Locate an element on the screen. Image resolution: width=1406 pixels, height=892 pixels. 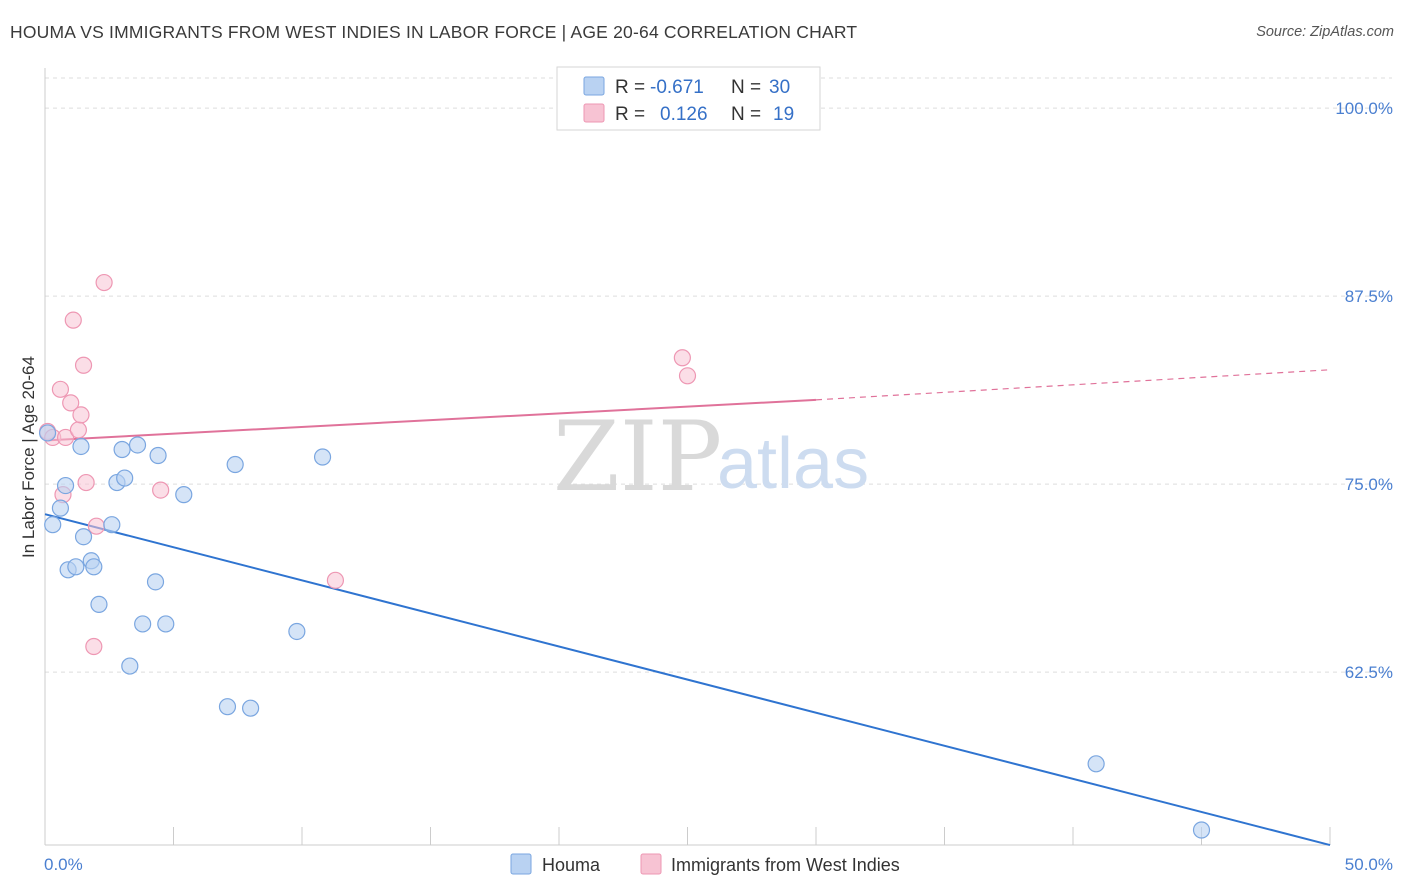
watermark-zip: ZIP is located at coordinates (637, 457).